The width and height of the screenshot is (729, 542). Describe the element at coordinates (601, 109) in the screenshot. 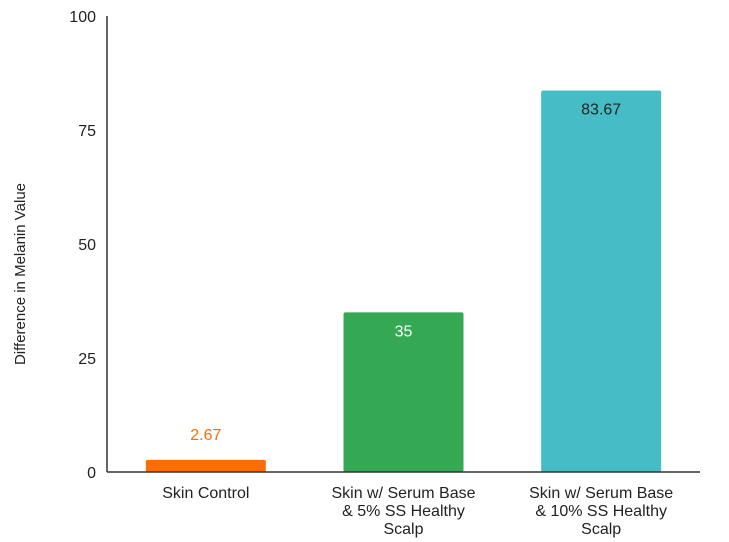

I see `data-label: 83.67` at that location.